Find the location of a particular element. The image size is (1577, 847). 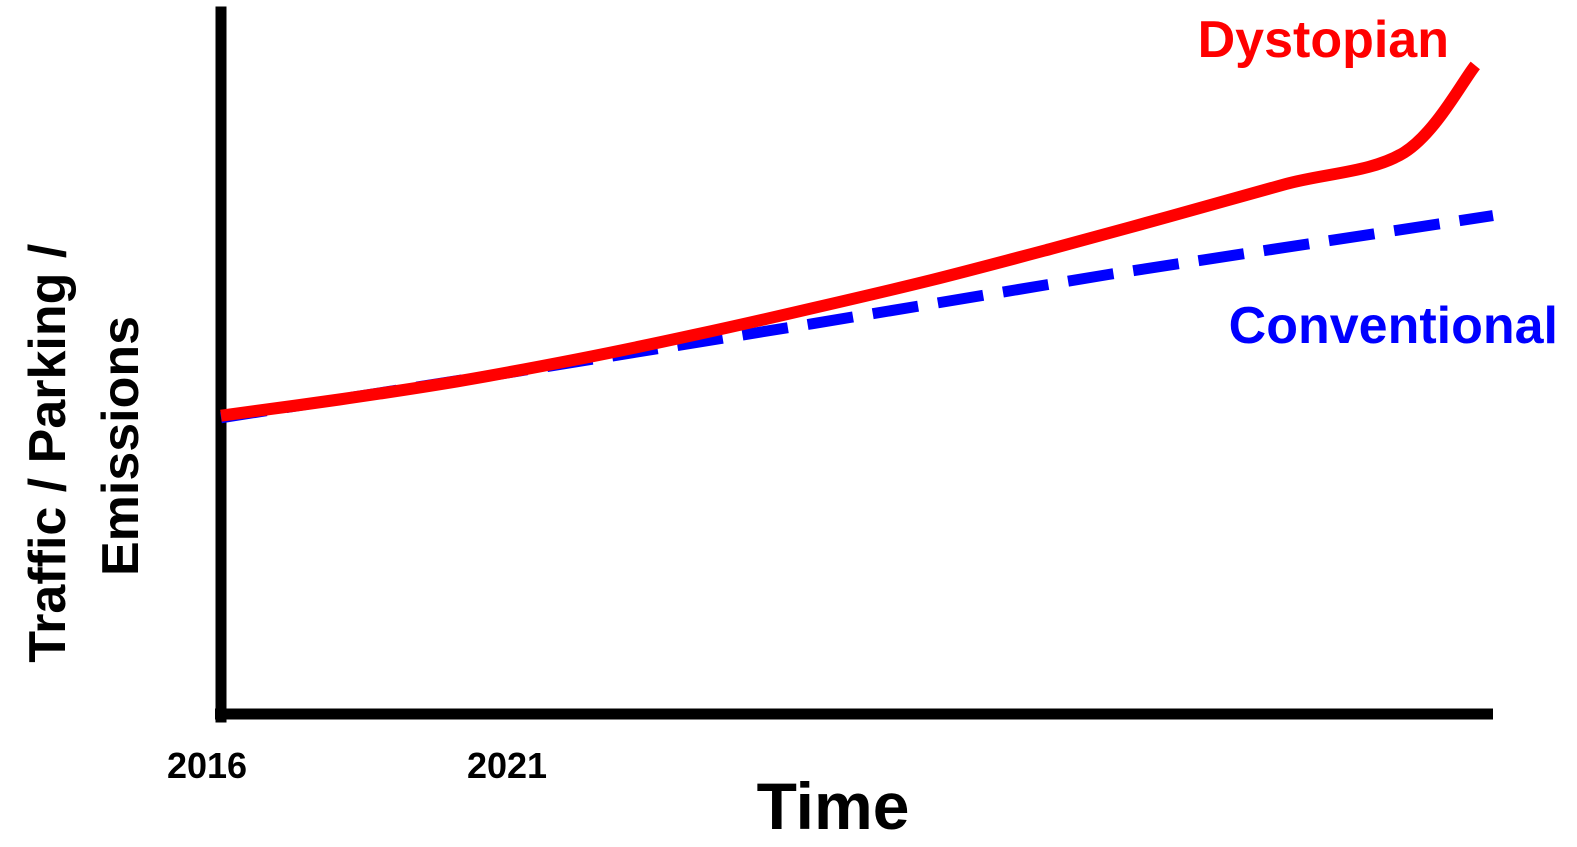

series-label-conventional: Conventional is located at coordinates (1393, 326).